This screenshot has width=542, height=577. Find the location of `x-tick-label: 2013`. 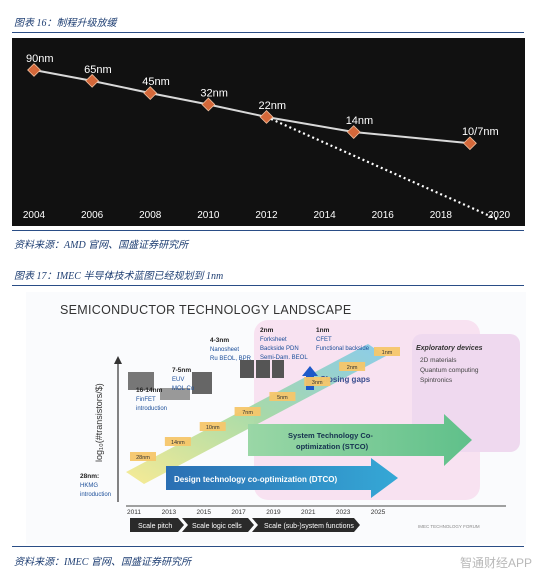

x-tick-label: 2013 is located at coordinates (169, 512).